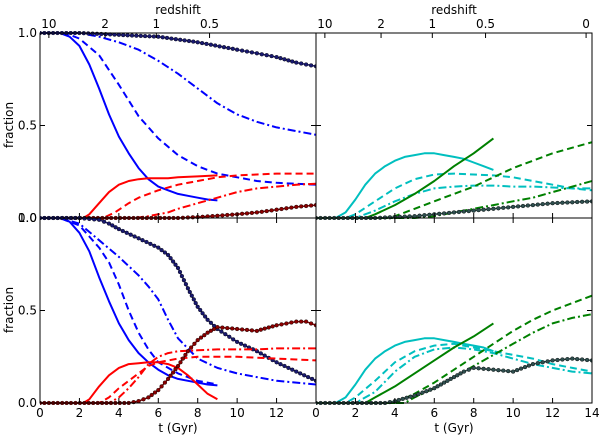 This screenshot has width=600, height=436. What do you see at coordinates (591, 413) in the screenshot?
I see `x-tick-label: 14` at bounding box center [591, 413].